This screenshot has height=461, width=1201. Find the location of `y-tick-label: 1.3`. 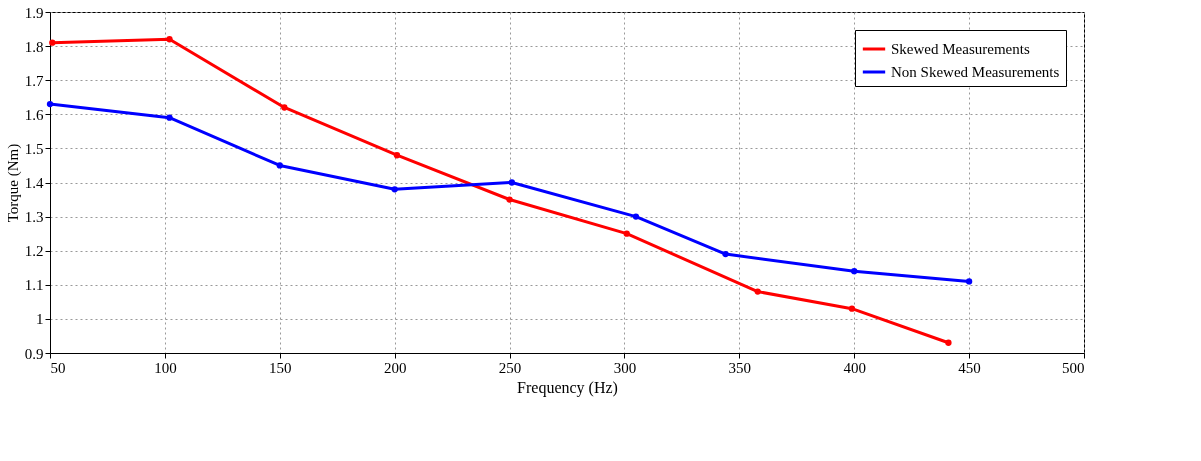

y-tick-label: 1.3 is located at coordinates (34, 217).